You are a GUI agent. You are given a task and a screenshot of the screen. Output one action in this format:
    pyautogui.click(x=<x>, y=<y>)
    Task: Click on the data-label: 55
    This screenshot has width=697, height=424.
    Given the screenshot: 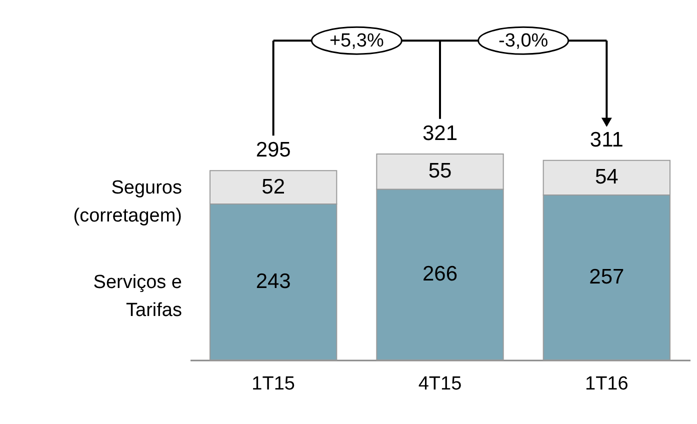 What is the action you would take?
    pyautogui.click(x=440, y=171)
    